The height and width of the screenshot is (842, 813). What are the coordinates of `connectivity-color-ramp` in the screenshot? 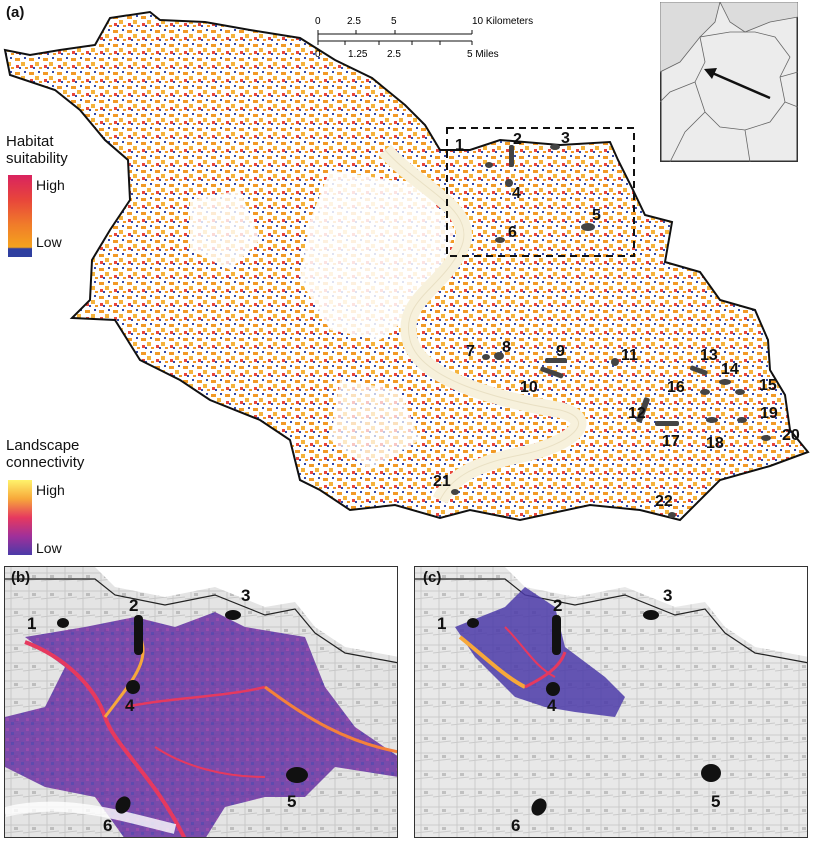 It's located at (20, 517).